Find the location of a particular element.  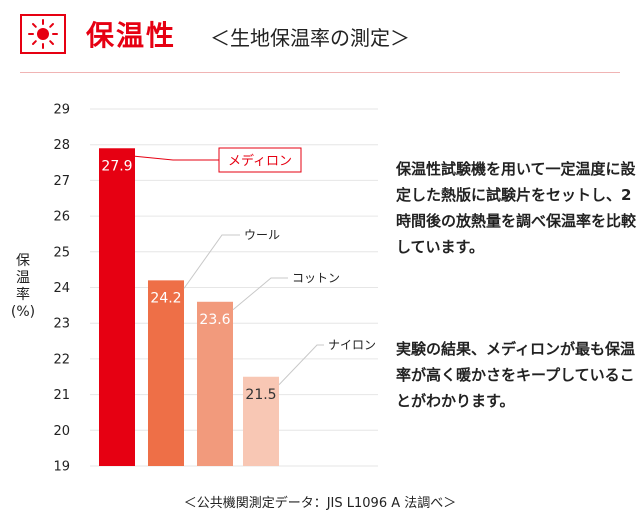

category-label: メディロン is located at coordinates (260, 161).